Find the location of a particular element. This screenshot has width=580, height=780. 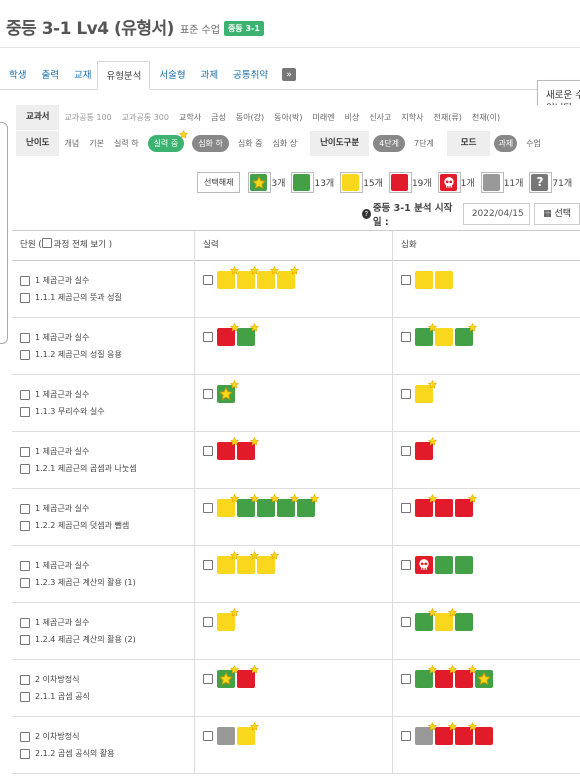

date-select-button: ▦ 선택 is located at coordinates (557, 214).